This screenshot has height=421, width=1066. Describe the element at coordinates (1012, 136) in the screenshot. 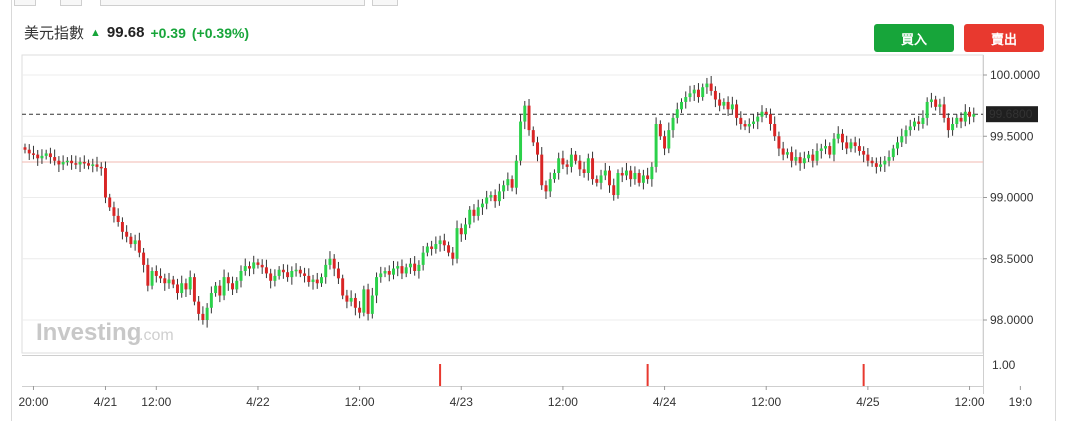

I see `y-tick-label: 99.5000` at that location.